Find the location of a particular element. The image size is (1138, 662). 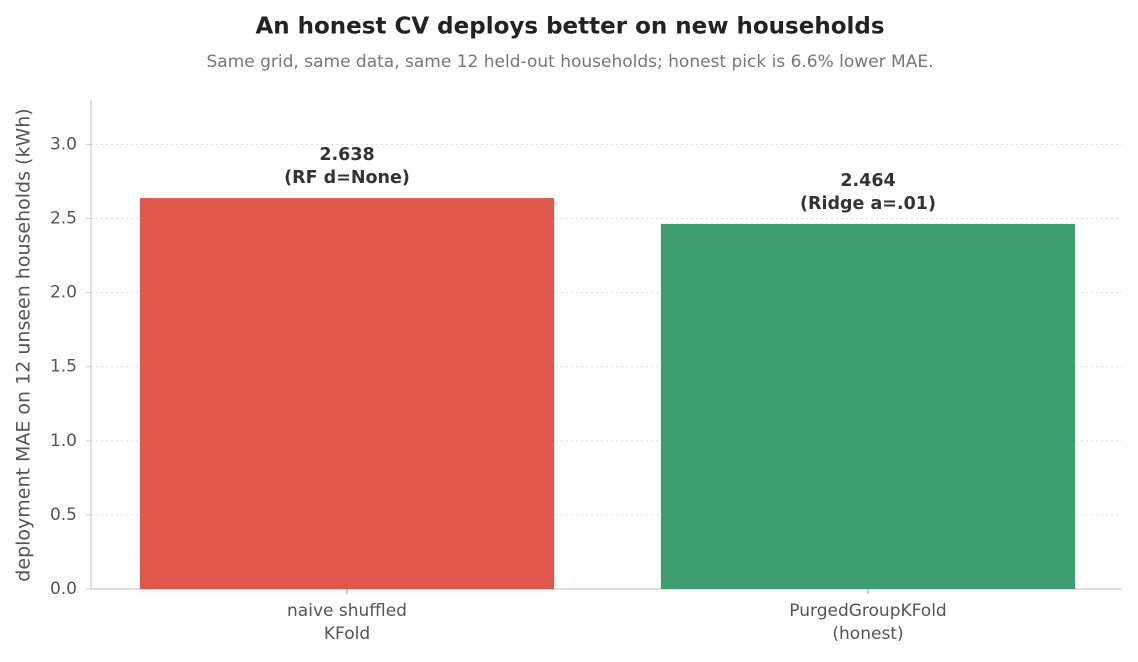

x-tick-label: PurgedGroupKFold (honest) is located at coordinates (868, 622).